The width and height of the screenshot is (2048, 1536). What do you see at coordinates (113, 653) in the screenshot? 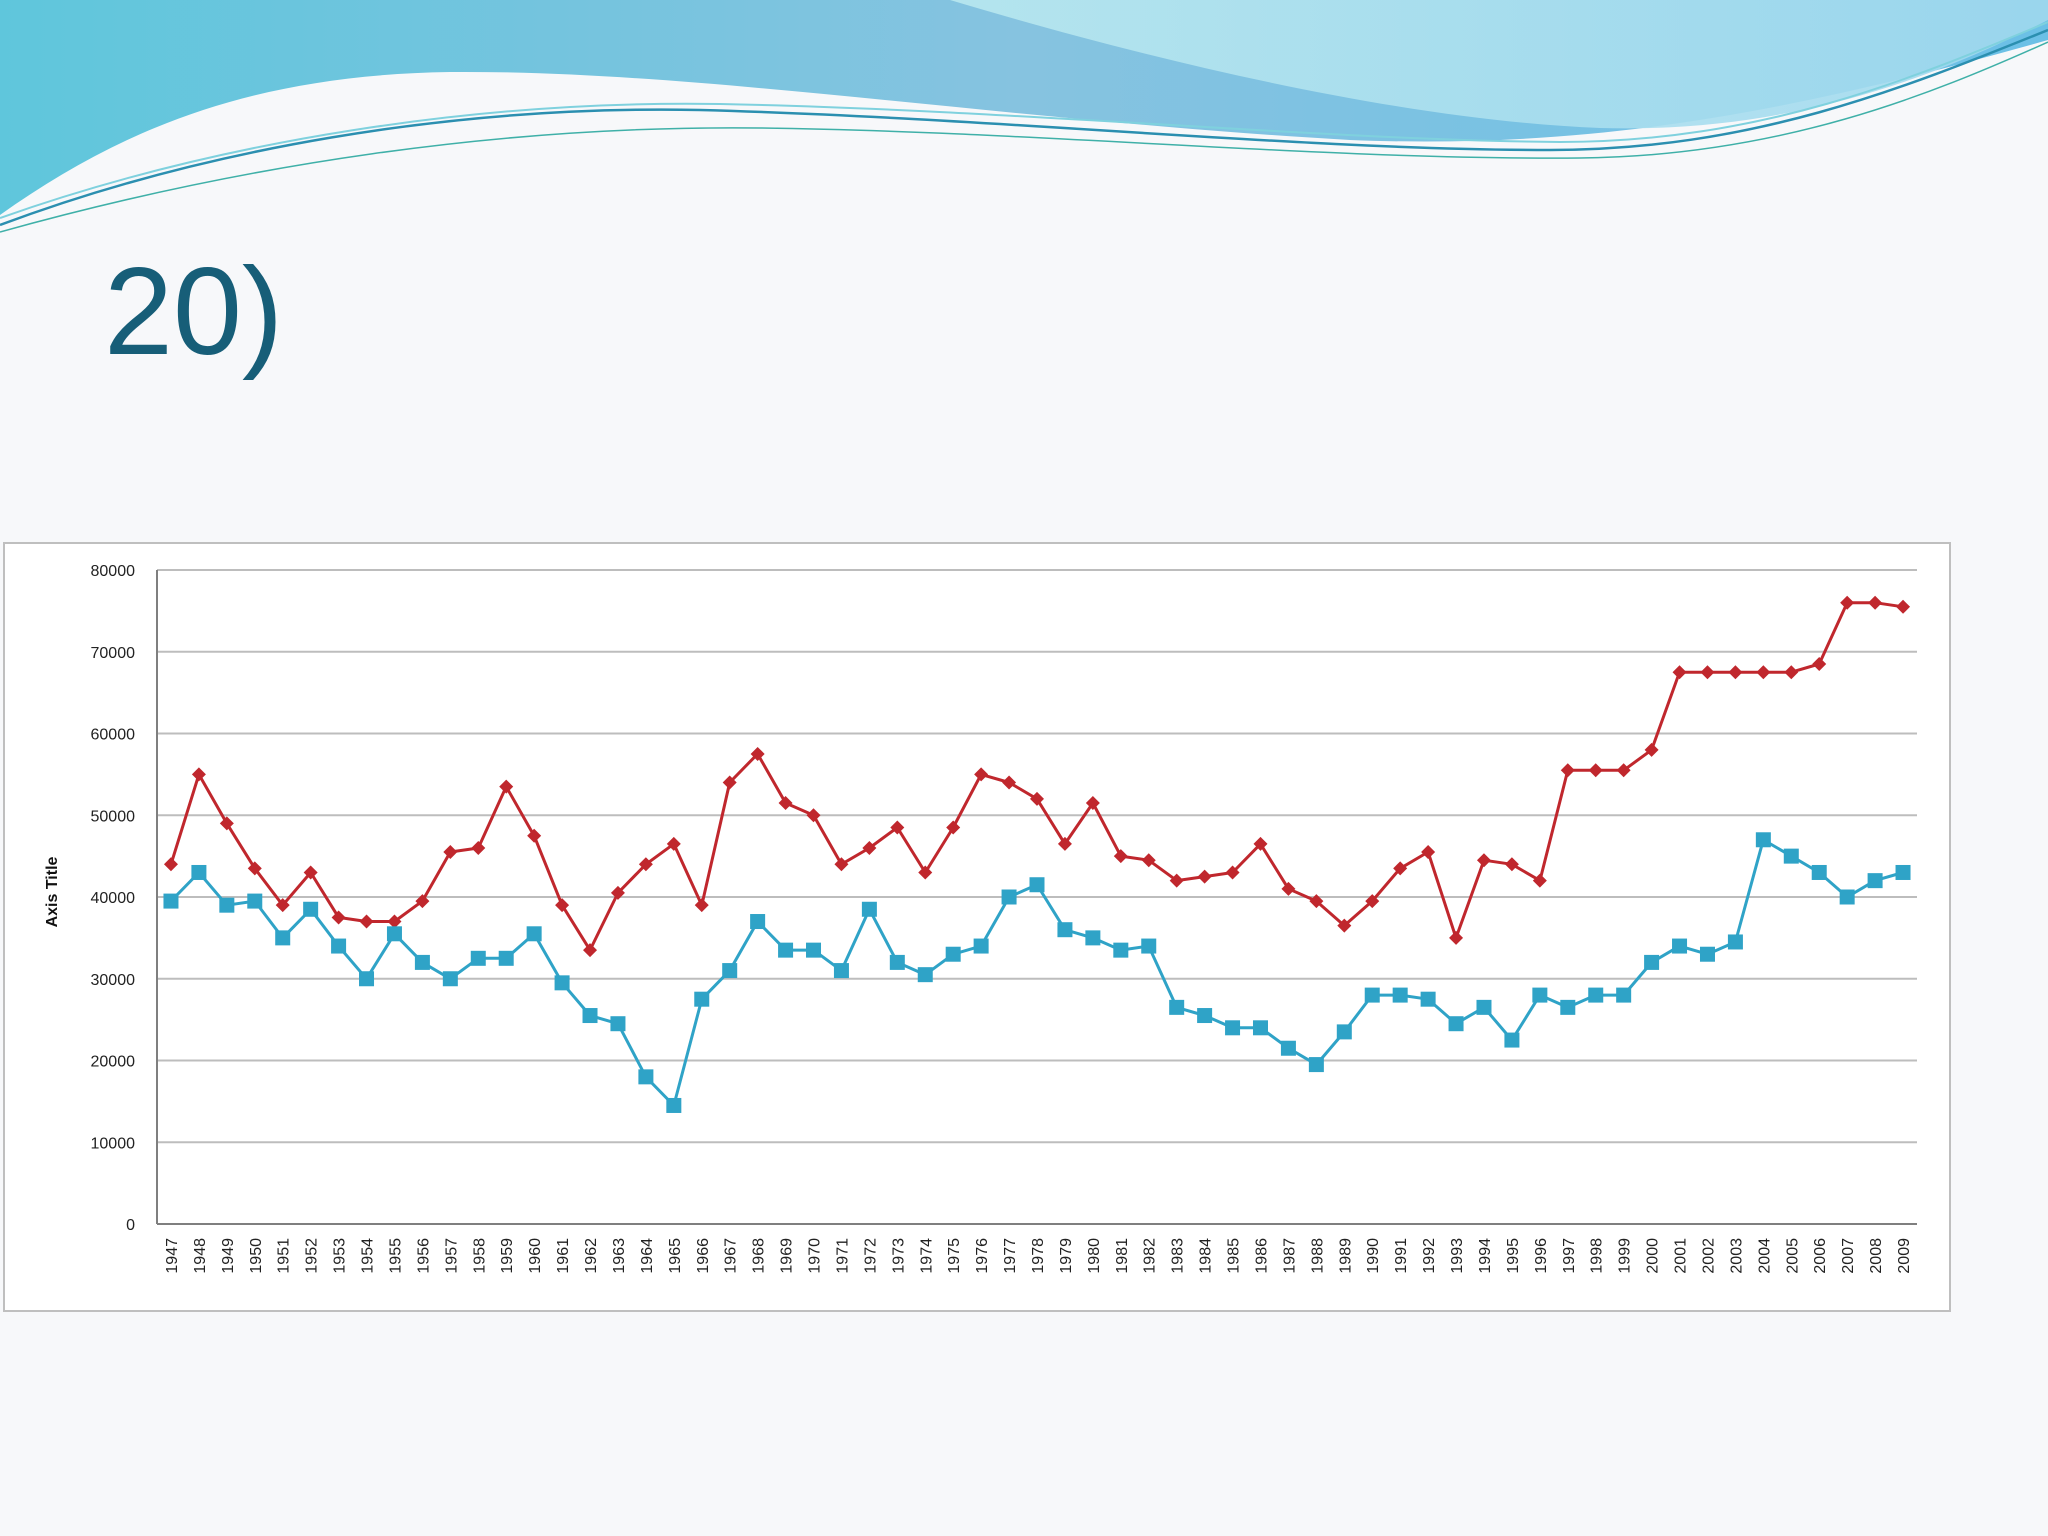
I see `y-tick-label: 70000` at bounding box center [113, 653].